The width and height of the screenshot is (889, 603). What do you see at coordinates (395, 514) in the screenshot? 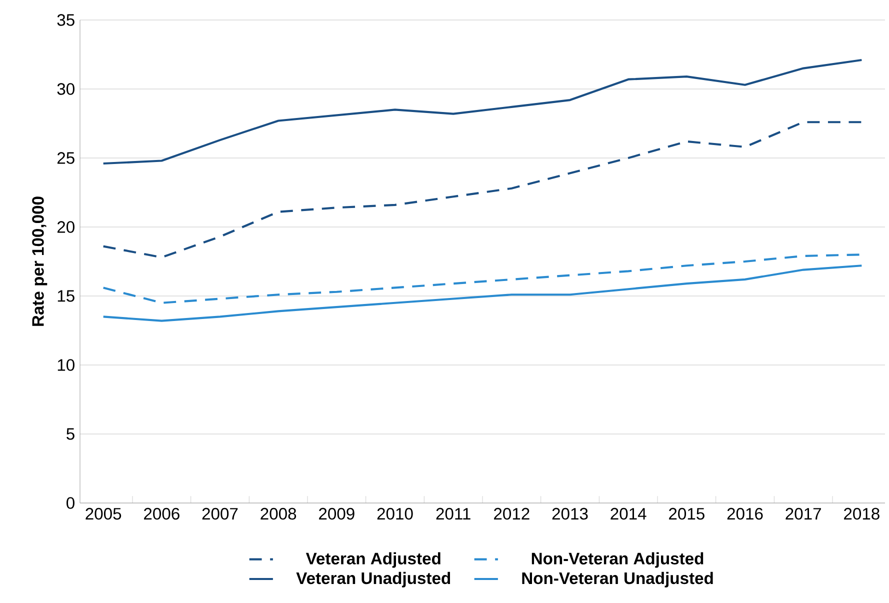
I see `x-tick-label: 2010` at bounding box center [395, 514].